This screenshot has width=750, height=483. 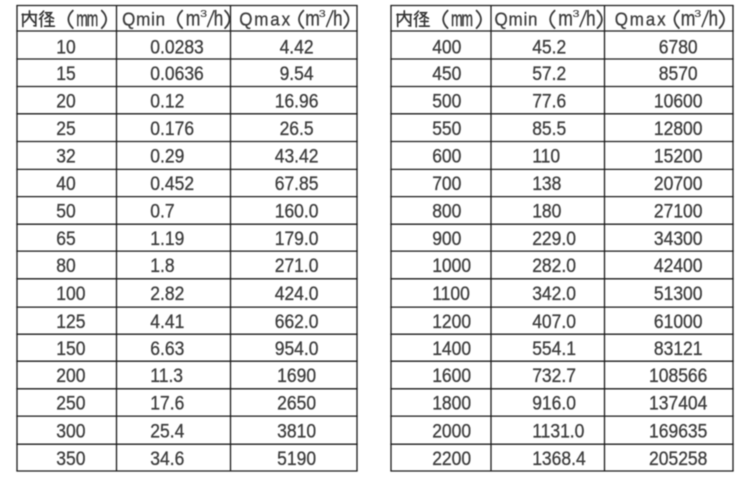 I want to click on svg-text: 954.0, so click(x=297, y=348).